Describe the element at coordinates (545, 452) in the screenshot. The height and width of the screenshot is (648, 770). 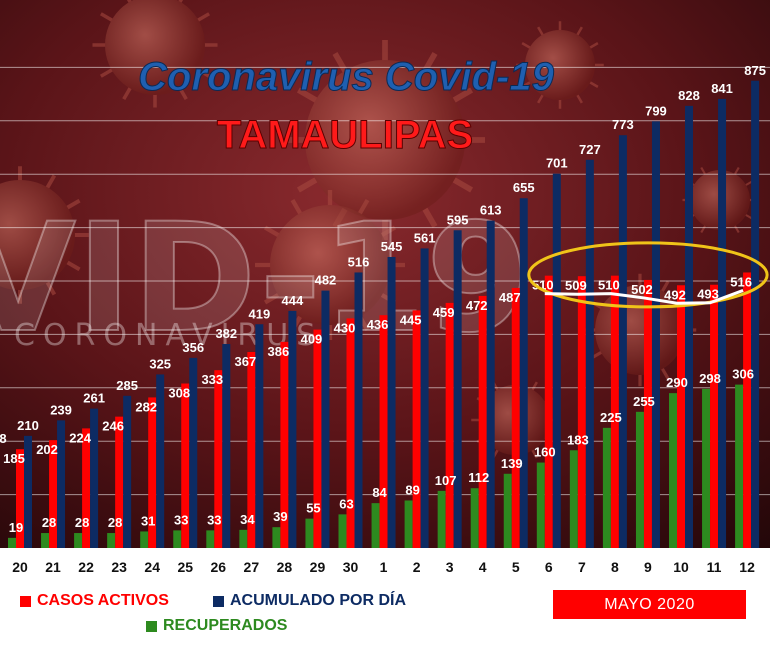
I see `label-recuperados: 160` at that location.